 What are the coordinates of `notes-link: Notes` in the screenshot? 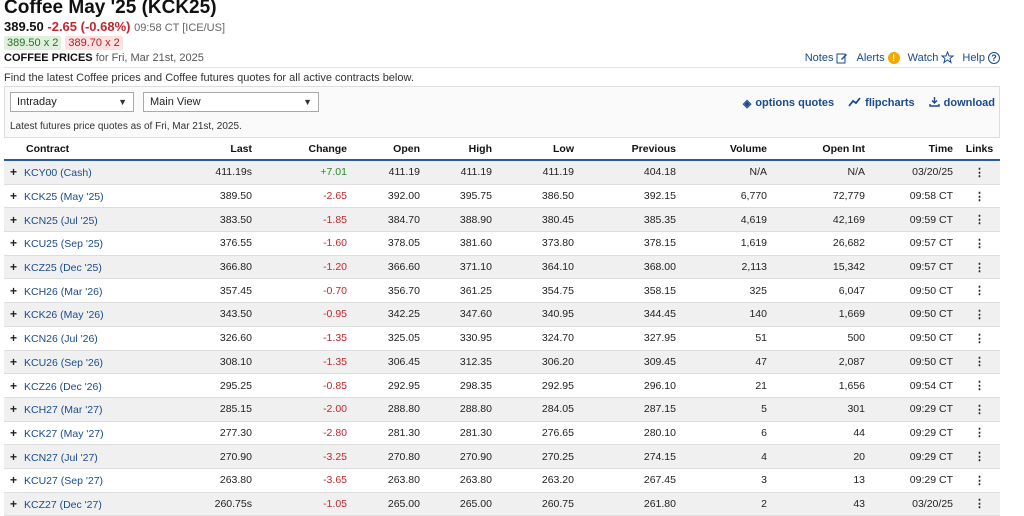 It's located at (827, 57).